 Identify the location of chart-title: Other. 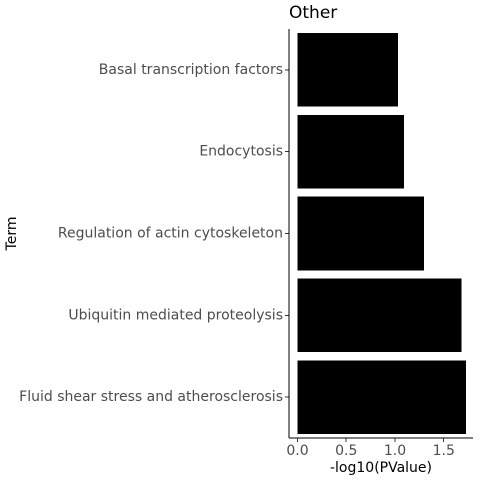
(313, 13).